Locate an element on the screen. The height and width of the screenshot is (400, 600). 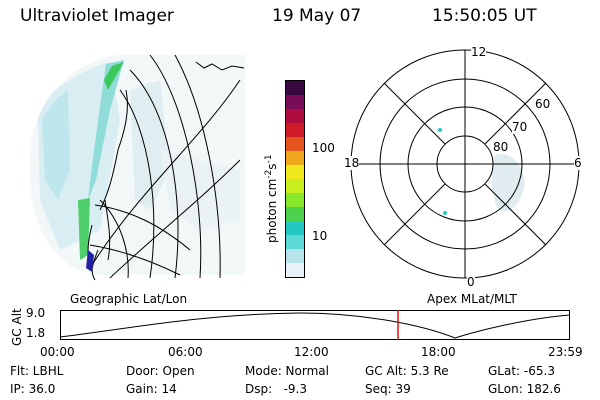
lat-label-80: 80 is located at coordinates (501, 147).